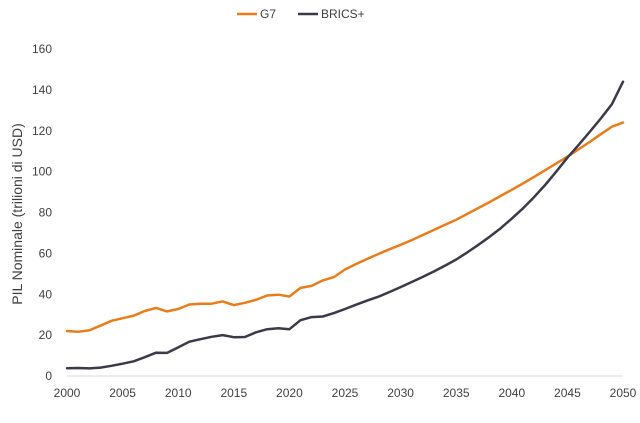 This screenshot has height=423, width=640. What do you see at coordinates (623, 393) in the screenshot?
I see `x-tick-label: 2050` at bounding box center [623, 393].